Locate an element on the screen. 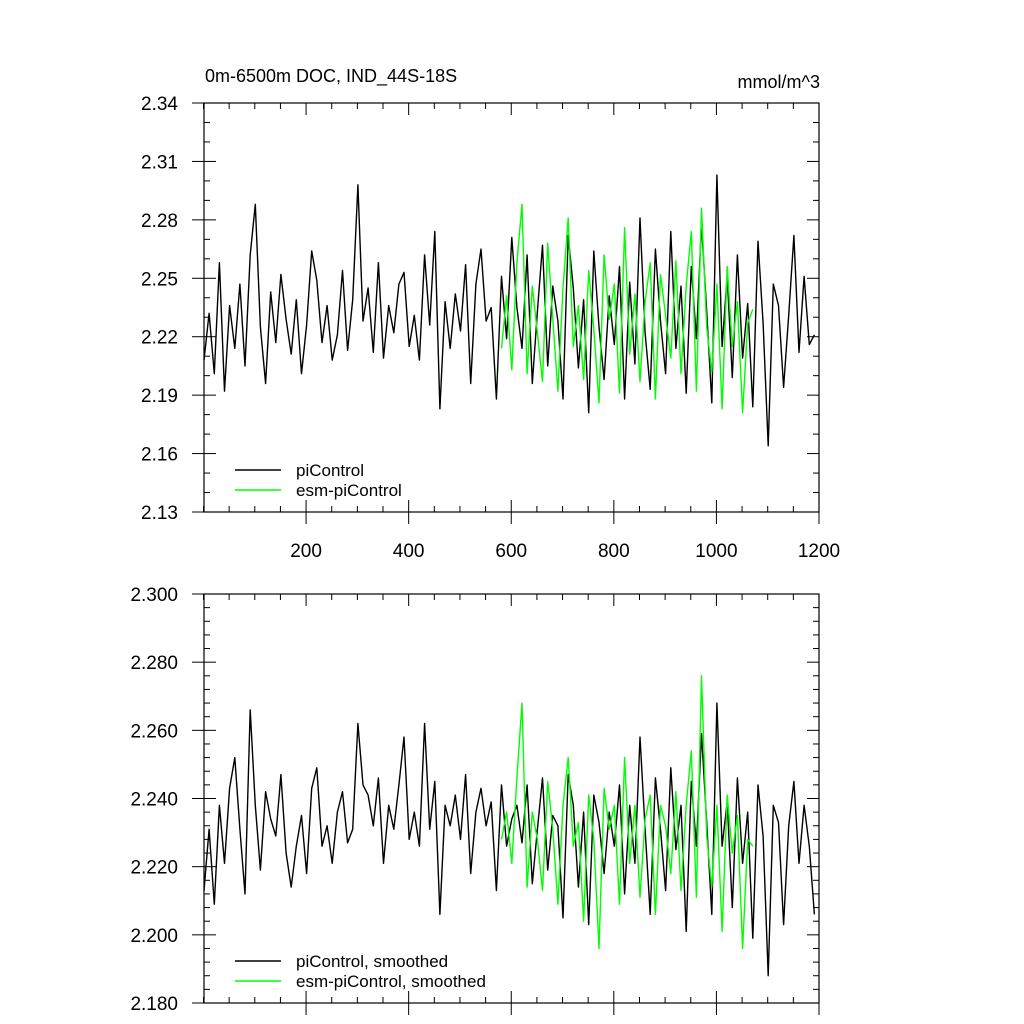 The height and width of the screenshot is (1024, 1024). y-tick-label: 2.280 is located at coordinates (154, 663).